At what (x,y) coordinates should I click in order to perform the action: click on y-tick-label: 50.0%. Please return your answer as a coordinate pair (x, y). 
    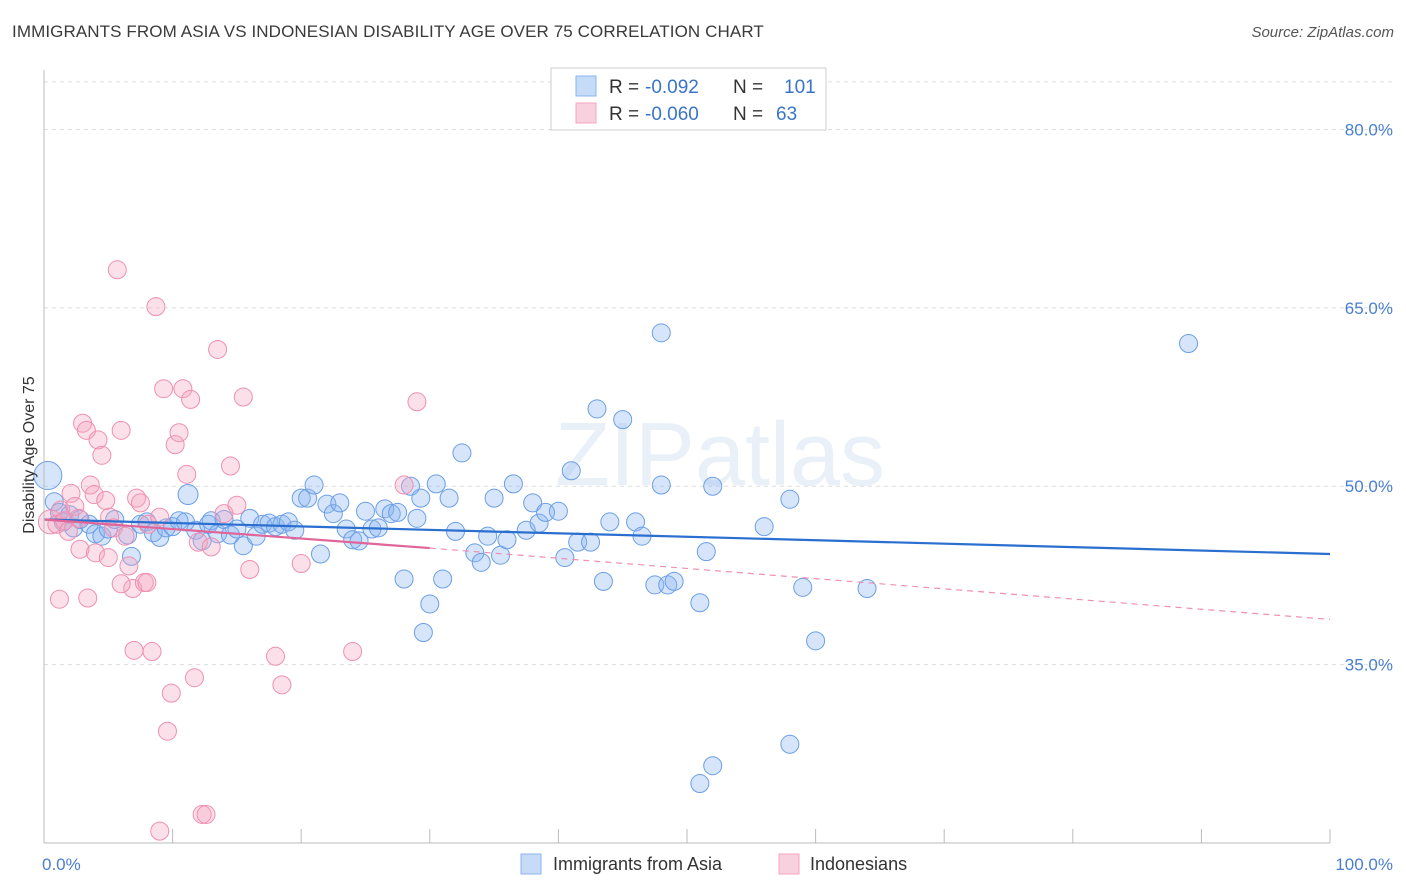
    Looking at the image, I should click on (1369, 486).